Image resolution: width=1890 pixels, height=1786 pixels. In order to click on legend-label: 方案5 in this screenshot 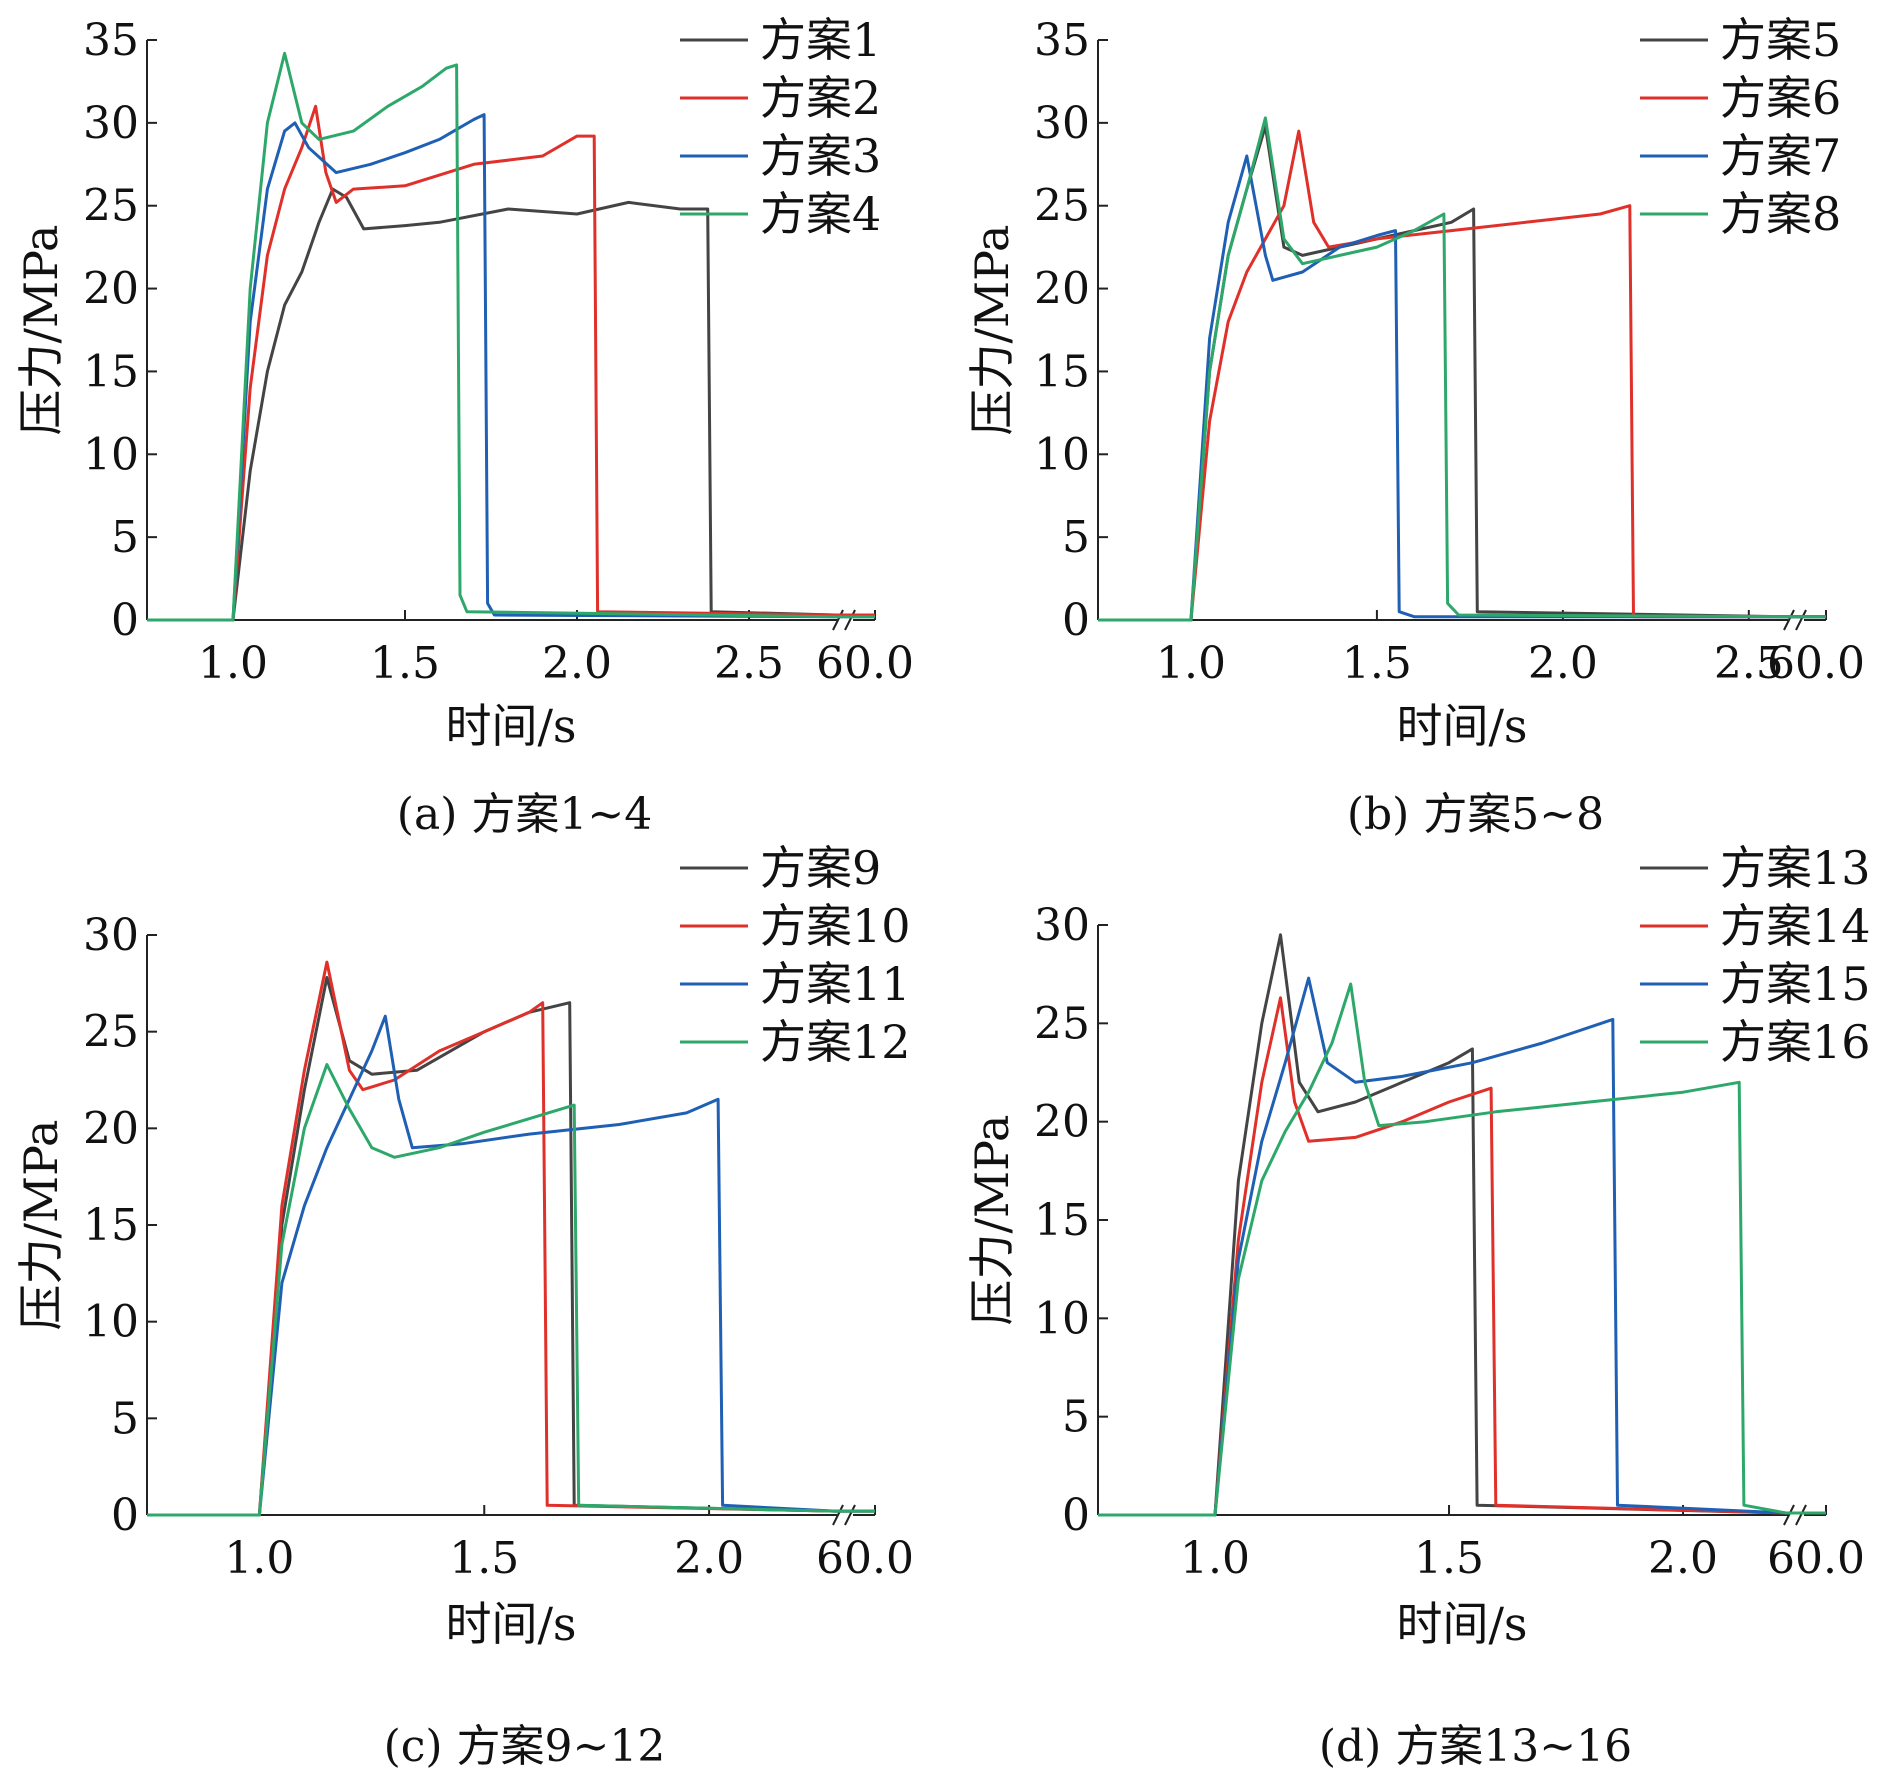, I will do `click(1780, 40)`.